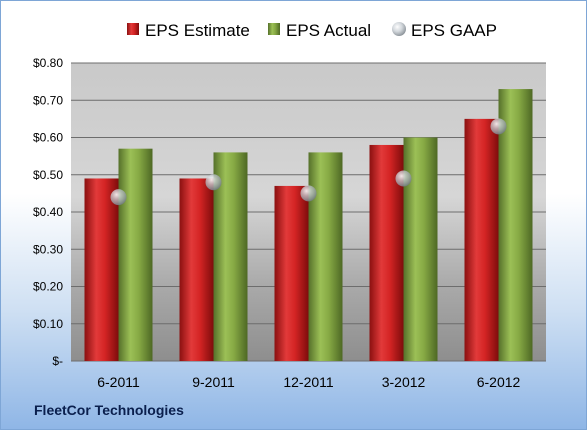 This screenshot has height=430, width=587. I want to click on x-axis-ticks: 6-2011 9-2011 12-2011 3-2012 6-2012, so click(308, 382).